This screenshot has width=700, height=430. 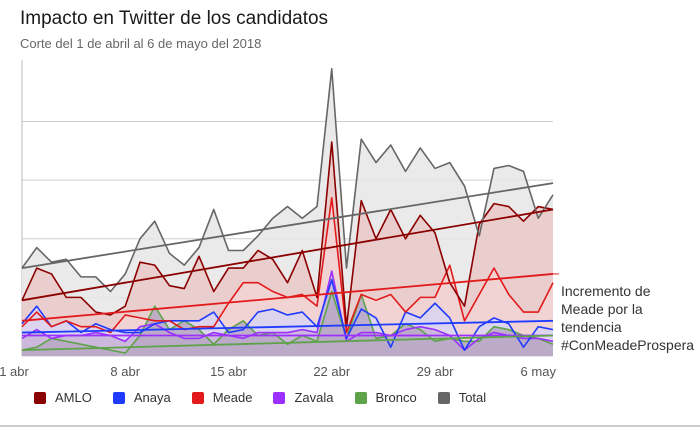 I want to click on annotation-line: Meade por la, so click(x=602, y=309).